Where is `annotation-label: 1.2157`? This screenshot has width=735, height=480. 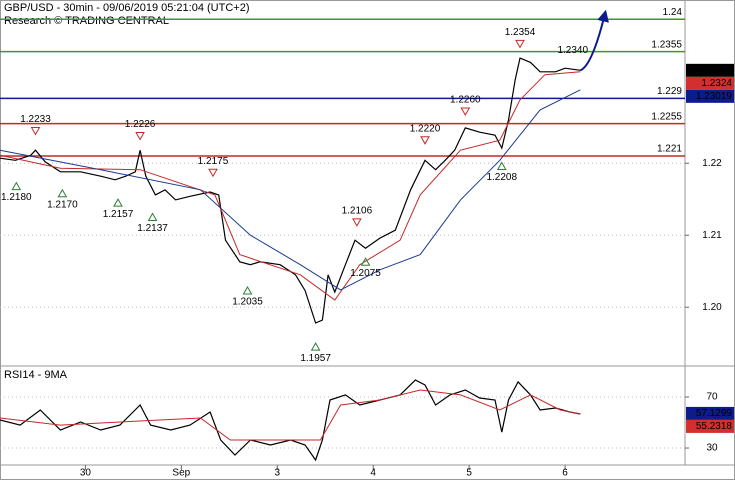
annotation-label: 1.2157 is located at coordinates (118, 214).